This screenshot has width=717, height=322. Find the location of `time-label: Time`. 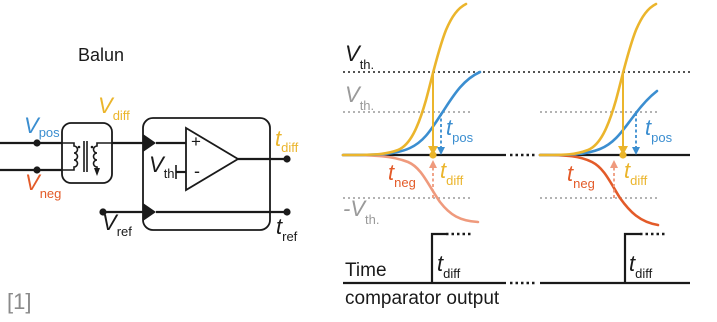

time-label: Time is located at coordinates (366, 270).